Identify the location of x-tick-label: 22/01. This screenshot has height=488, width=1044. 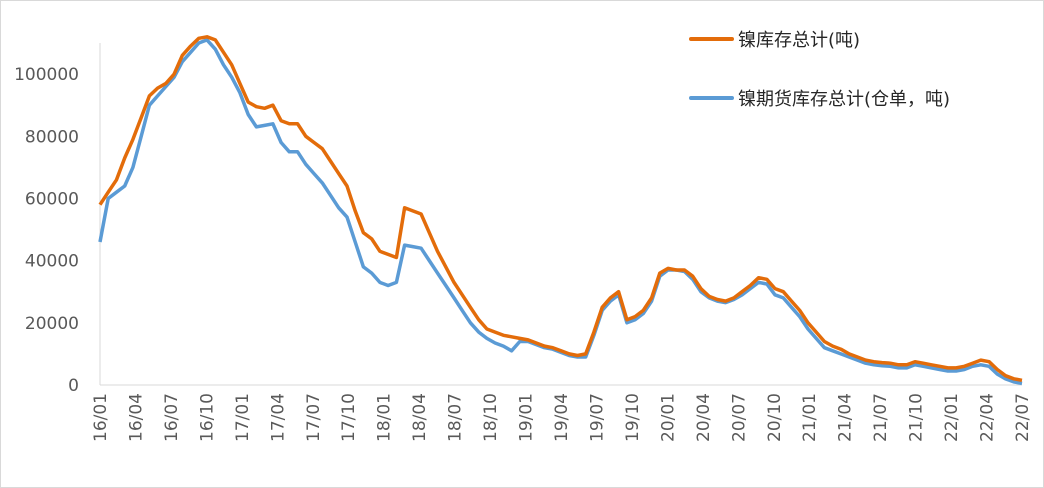
(952, 417).